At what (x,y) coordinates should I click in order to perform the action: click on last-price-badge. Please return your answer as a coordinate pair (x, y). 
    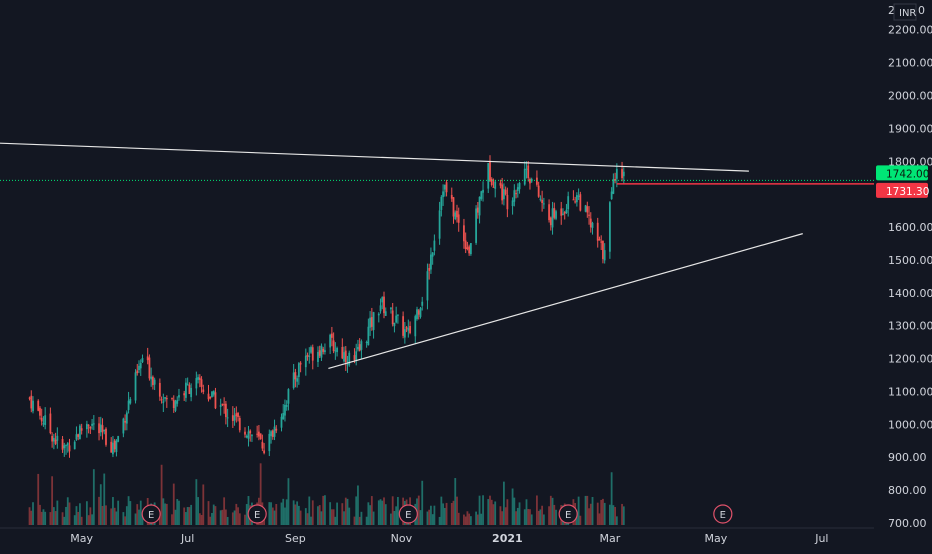
    Looking at the image, I should click on (902, 173).